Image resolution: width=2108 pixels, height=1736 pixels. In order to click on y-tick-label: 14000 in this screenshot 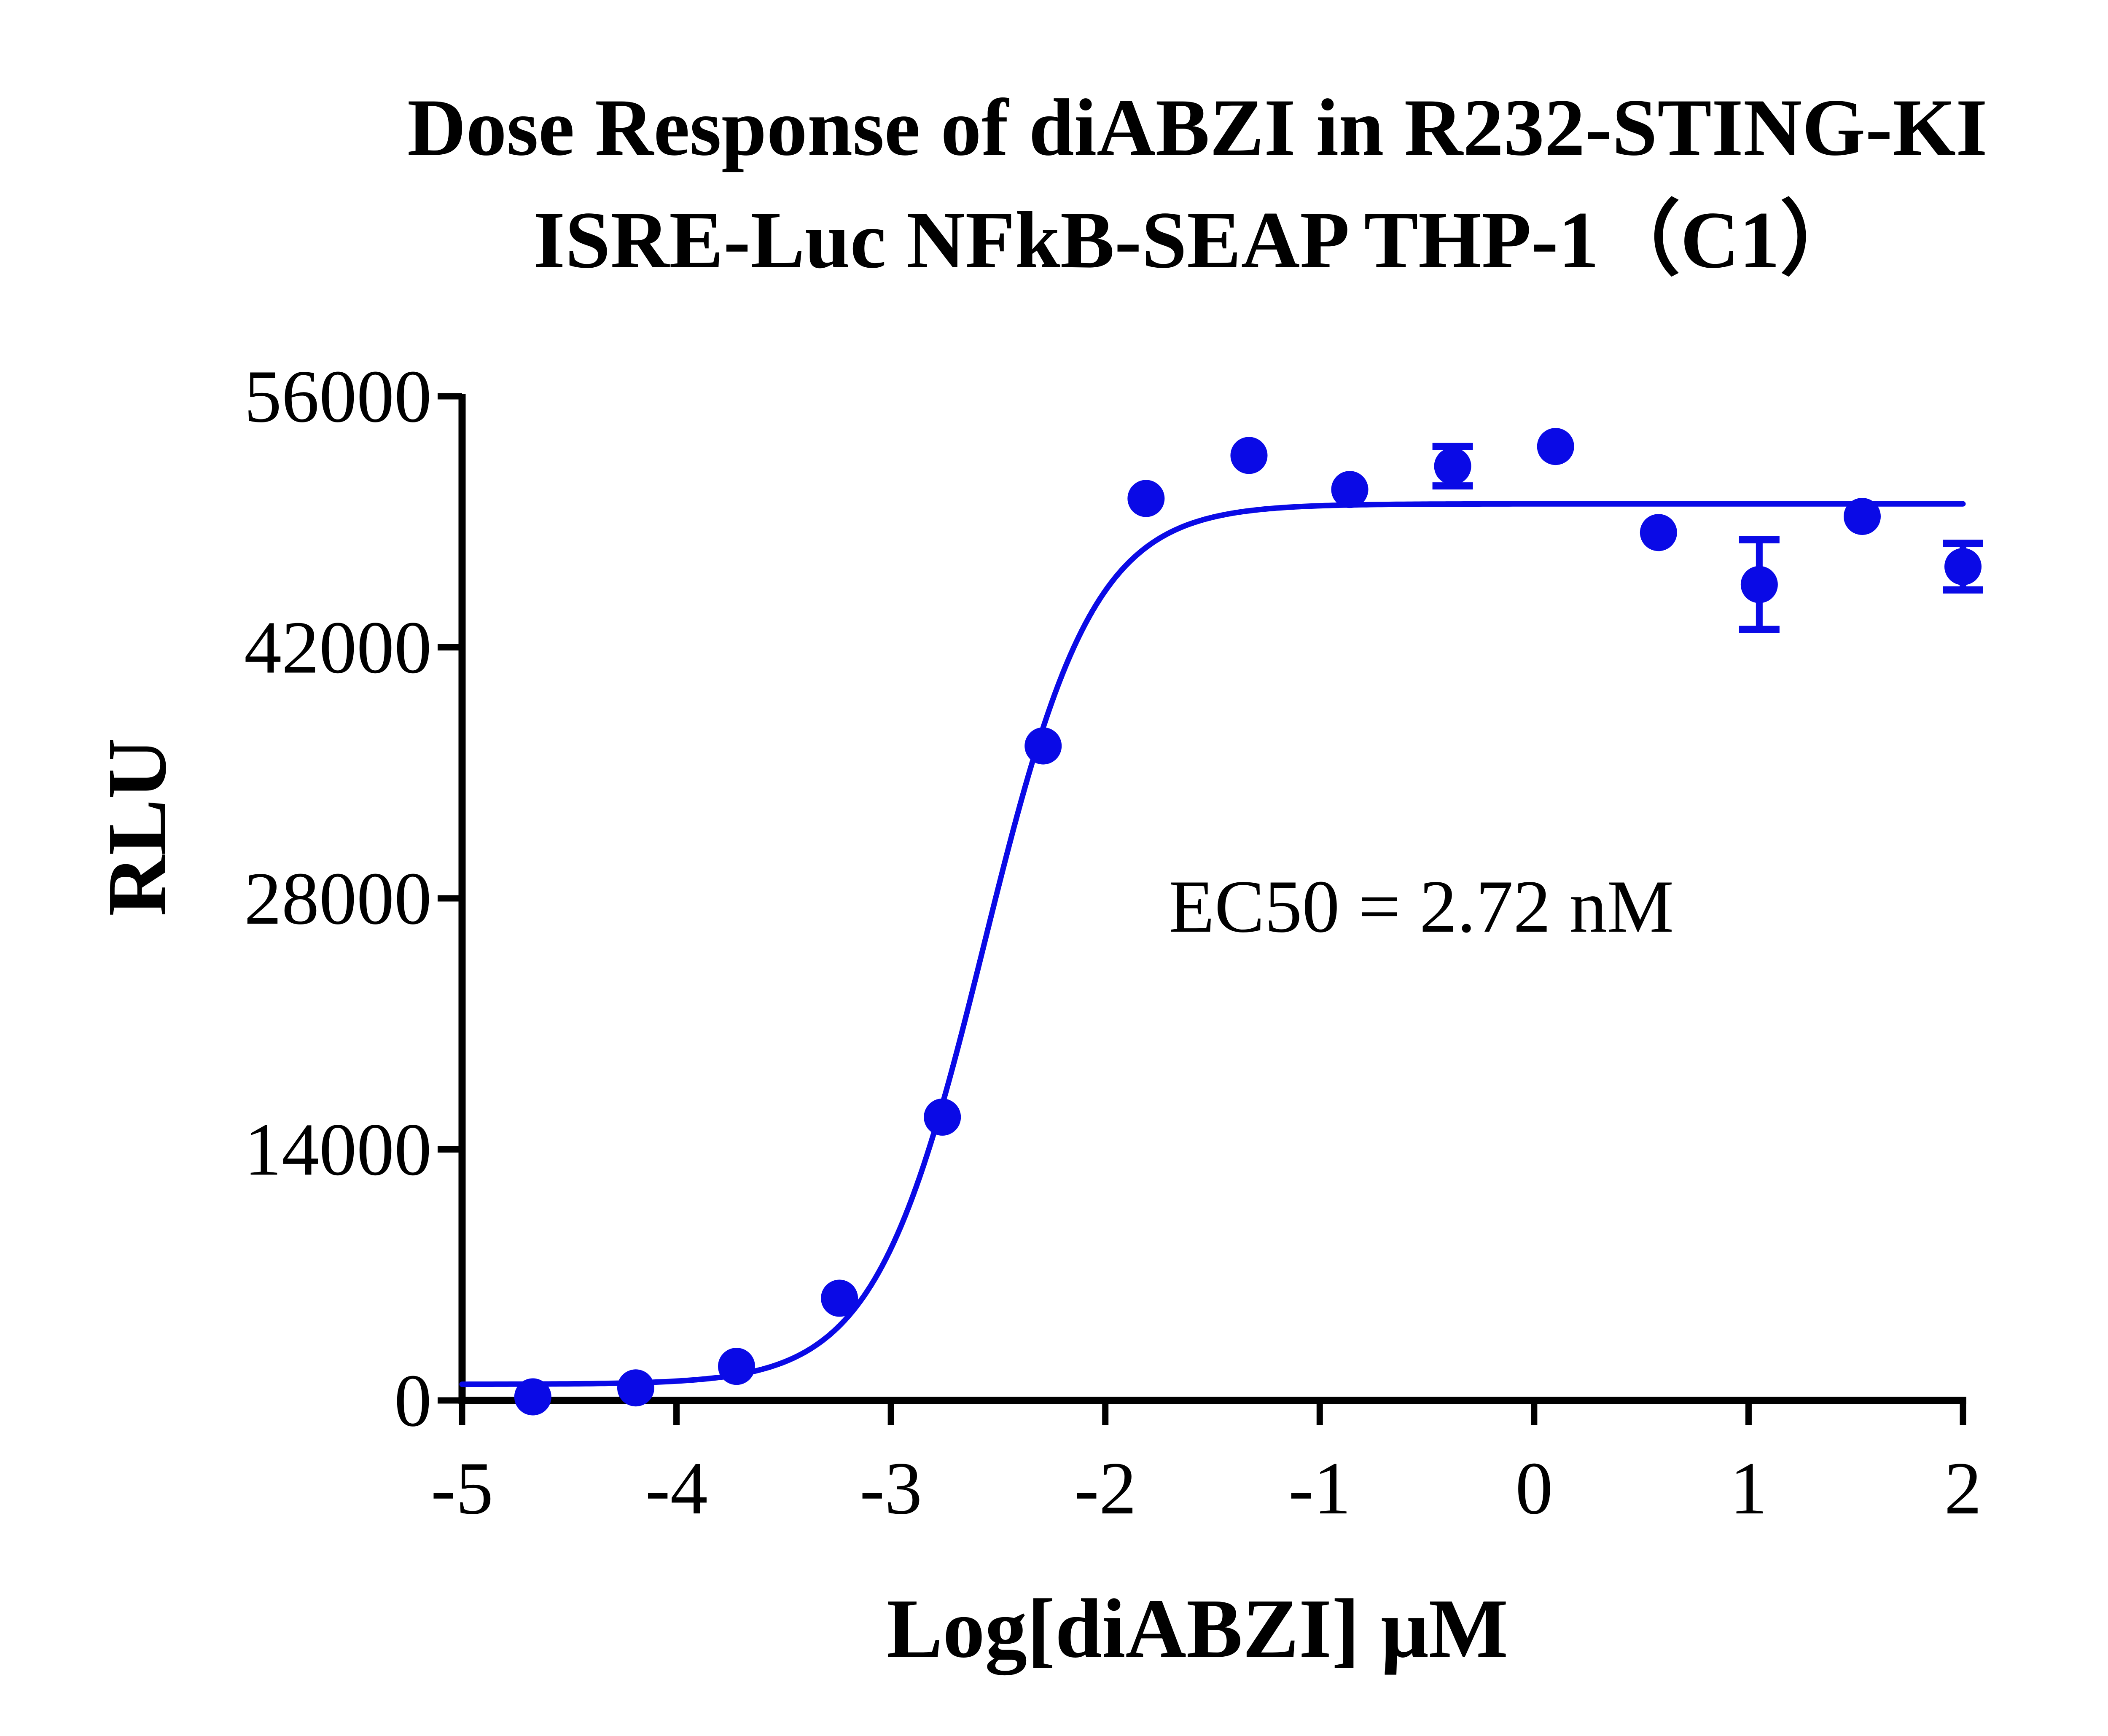, I will do `click(338, 1149)`.